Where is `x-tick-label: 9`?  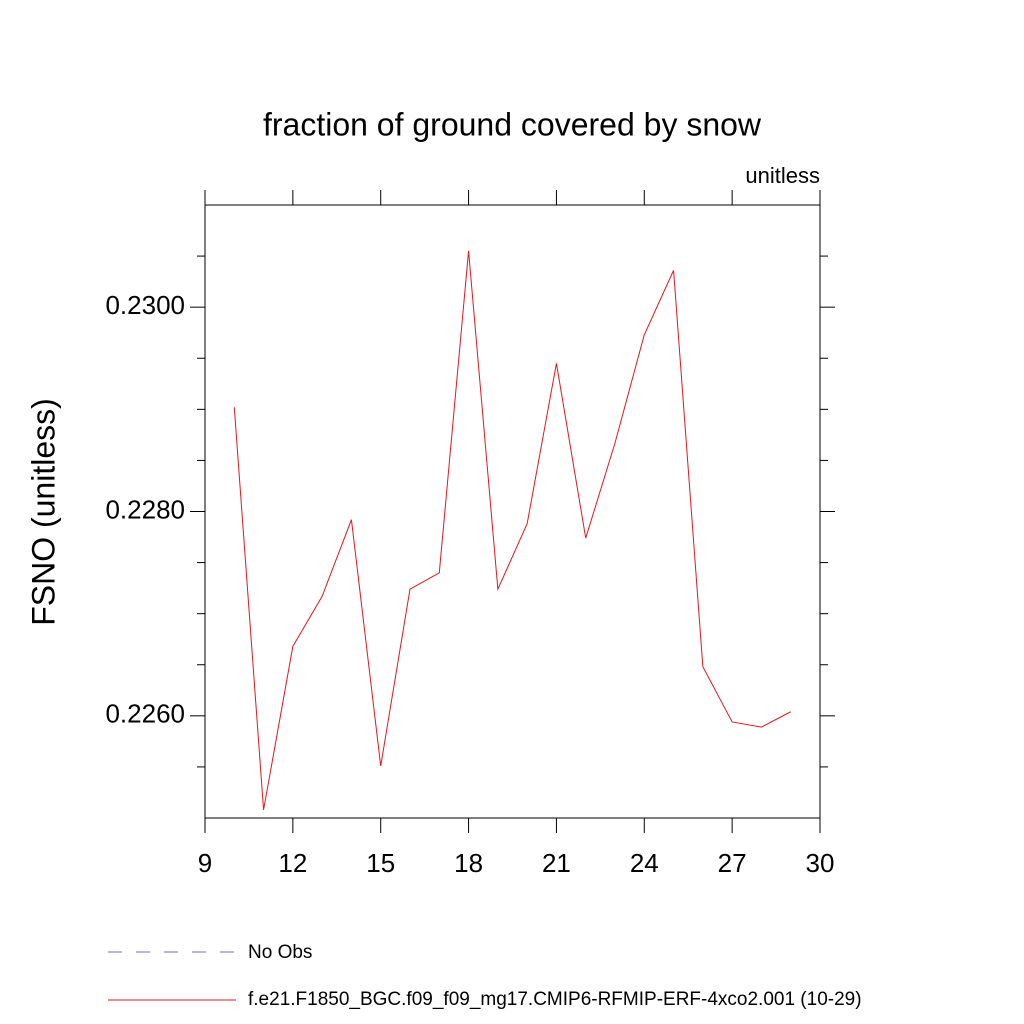 x-tick-label: 9 is located at coordinates (205, 863).